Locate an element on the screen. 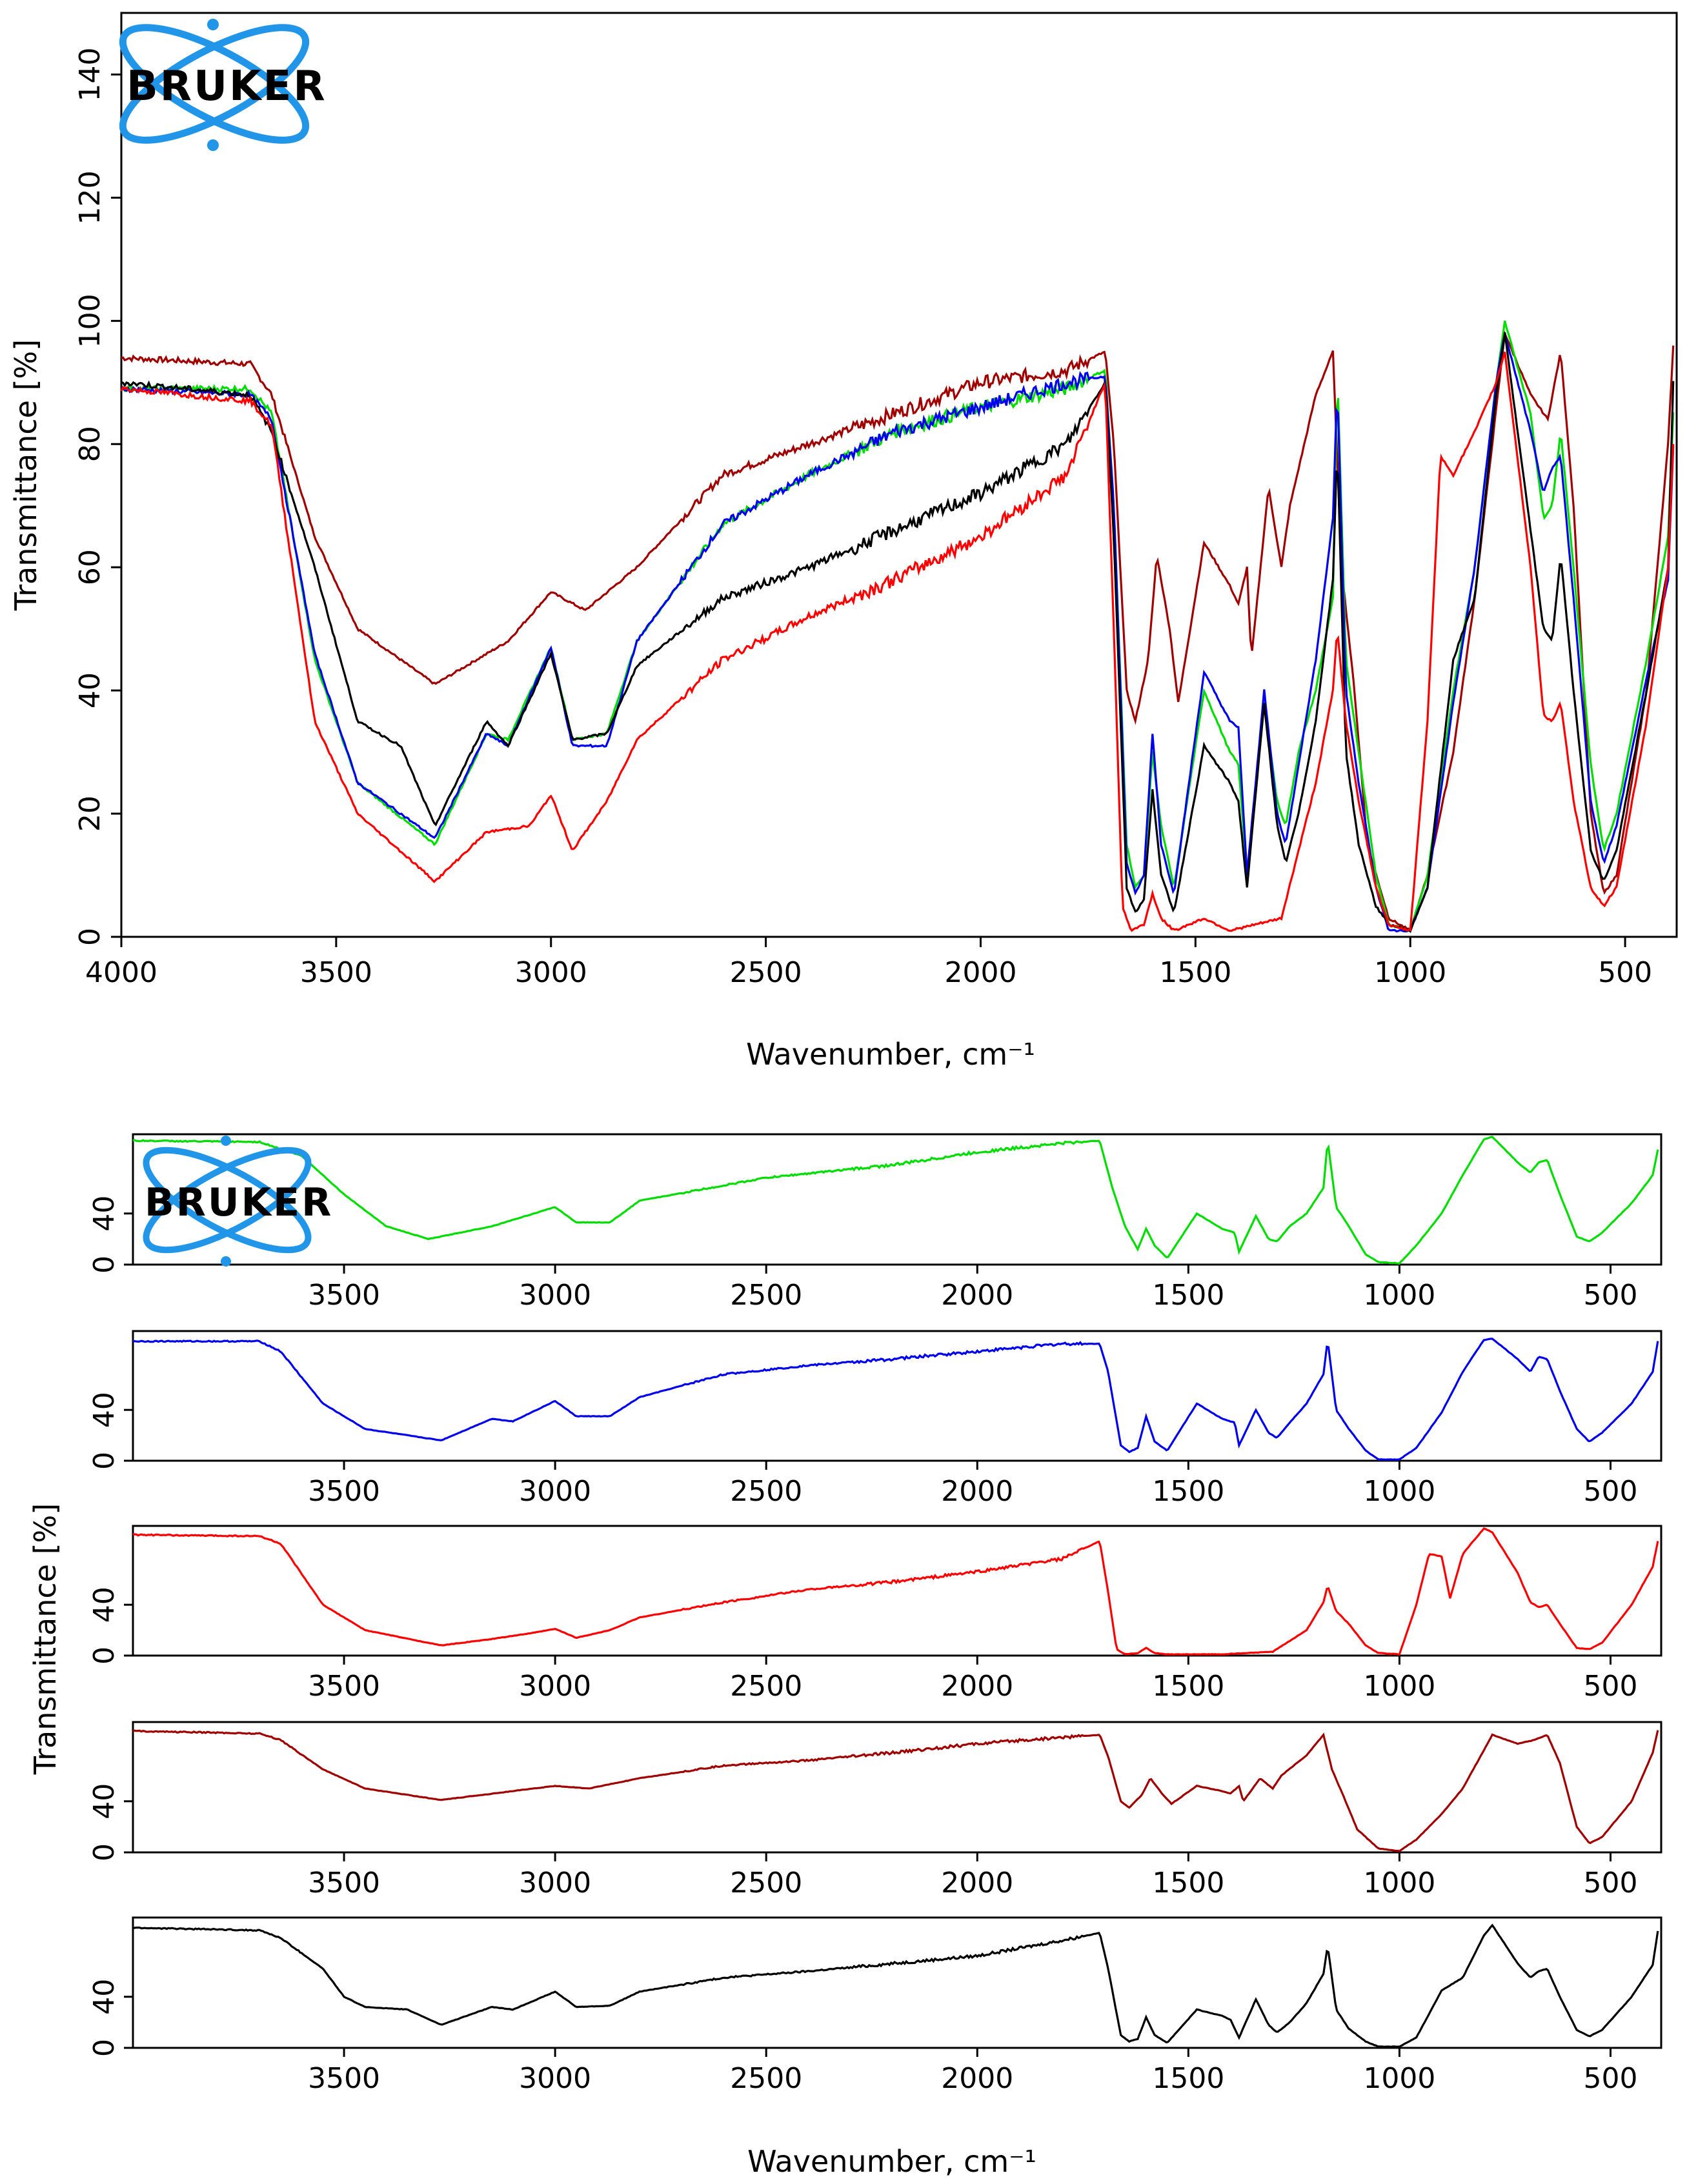 The height and width of the screenshot is (2184, 1687). atom-orbit-icon is located at coordinates (214, 85).